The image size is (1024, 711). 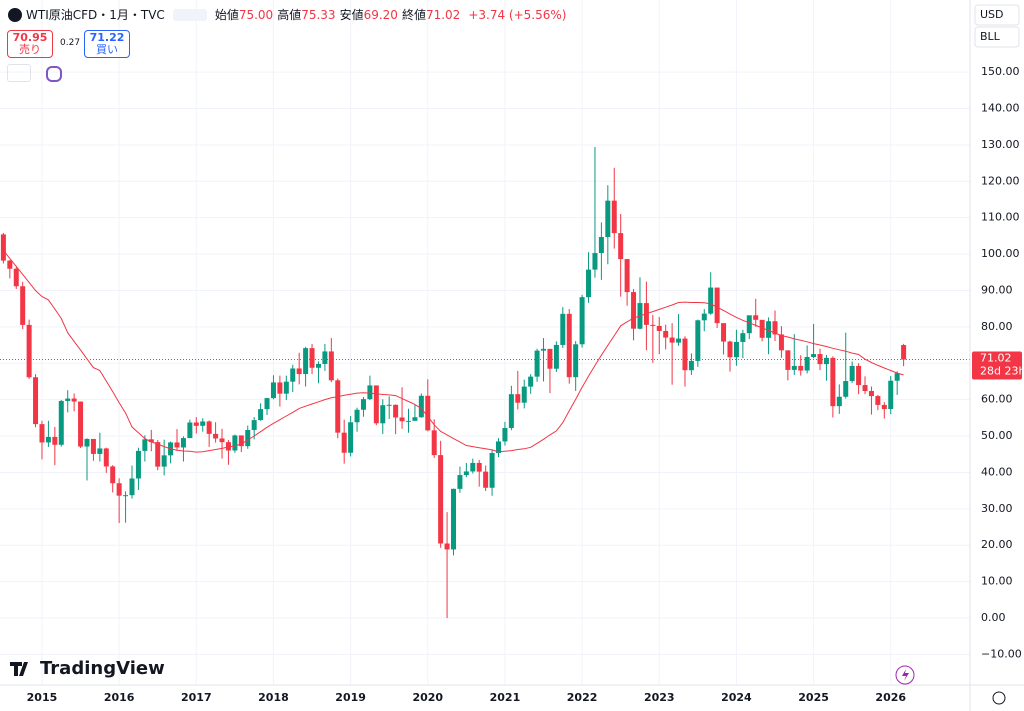 I want to click on y-tick-label: 80.00, so click(x=997, y=326).